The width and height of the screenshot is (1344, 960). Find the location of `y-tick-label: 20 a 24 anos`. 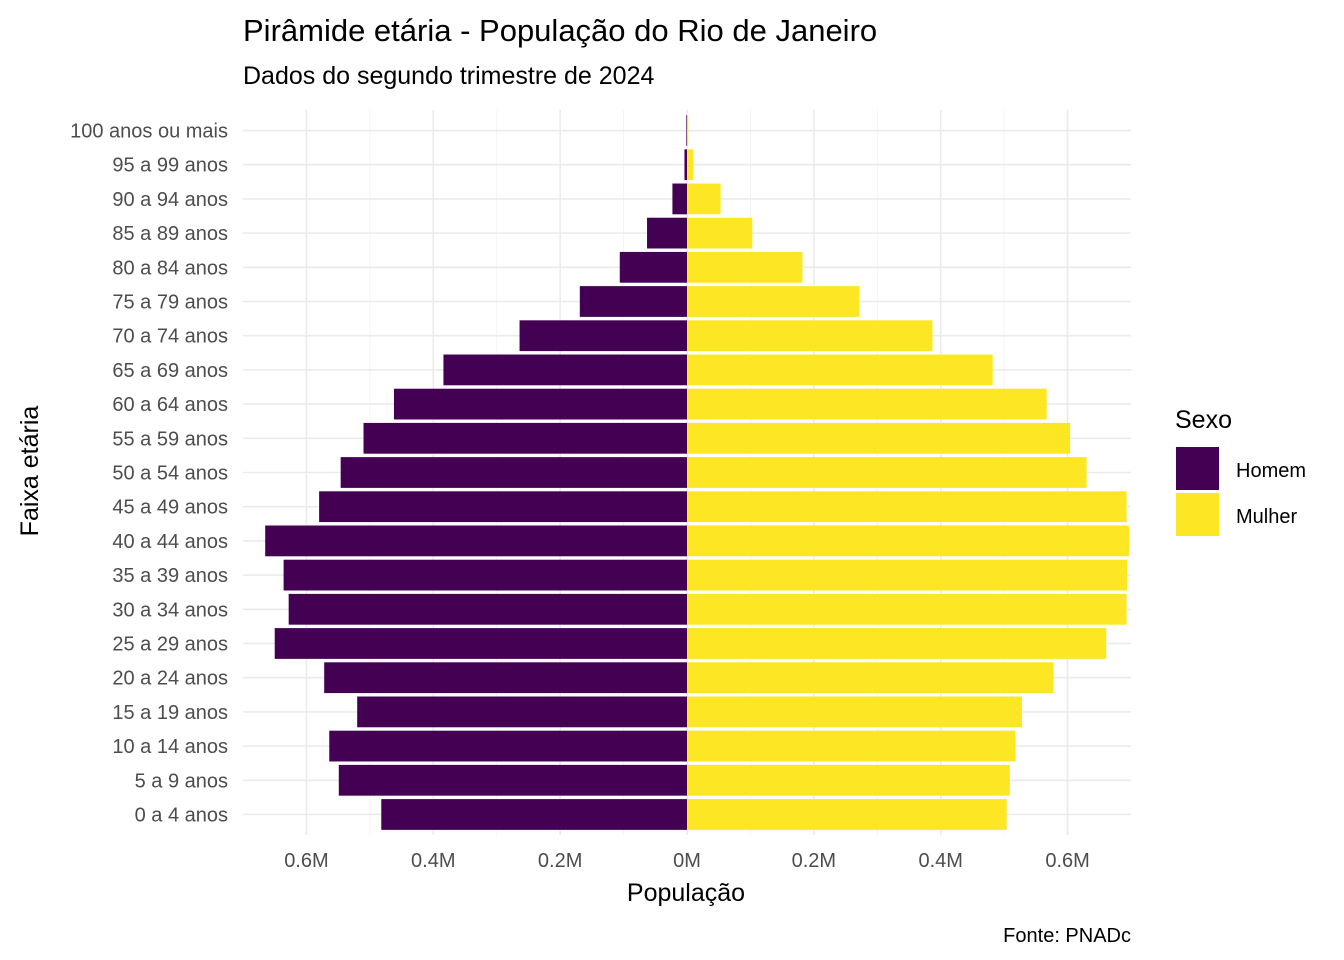

y-tick-label: 20 a 24 anos is located at coordinates (170, 679).